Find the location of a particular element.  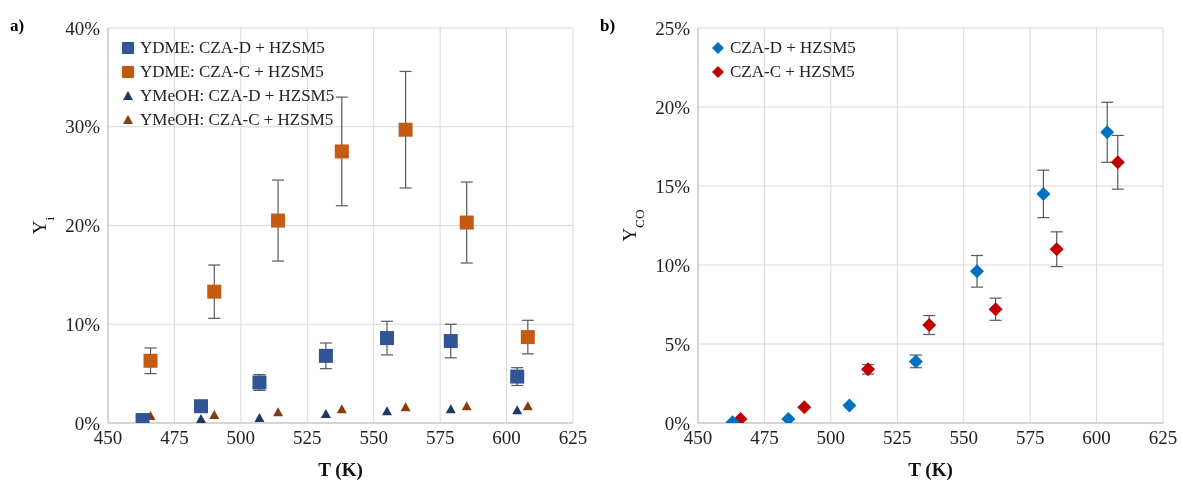

text: b) is located at coordinates (608, 26).